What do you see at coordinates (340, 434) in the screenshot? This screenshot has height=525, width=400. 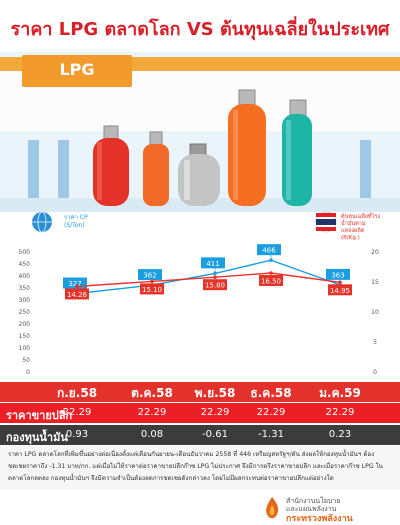 I see `oil-fund-value: 0.23` at bounding box center [340, 434].